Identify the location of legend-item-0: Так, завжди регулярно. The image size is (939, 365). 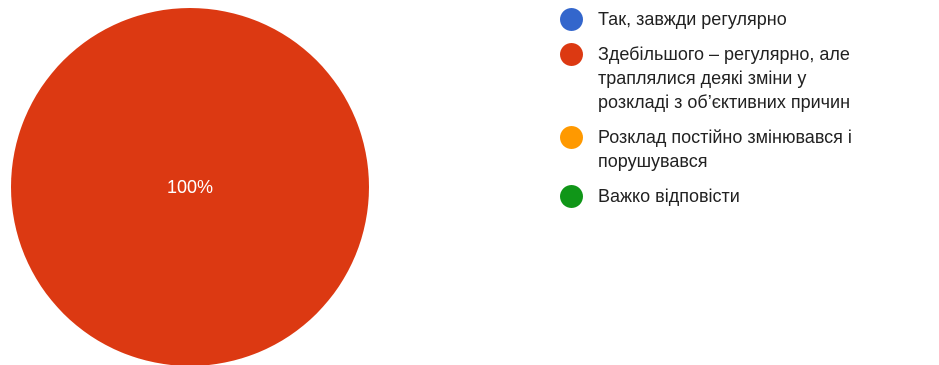
(747, 19).